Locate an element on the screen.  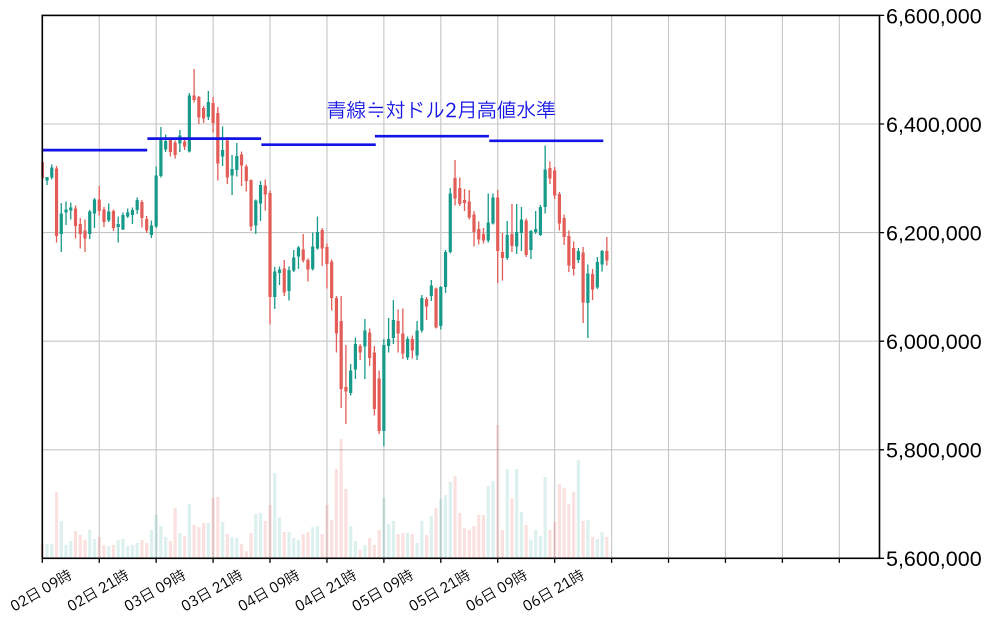
svg-text: 5,800,000 is located at coordinates (934, 451).